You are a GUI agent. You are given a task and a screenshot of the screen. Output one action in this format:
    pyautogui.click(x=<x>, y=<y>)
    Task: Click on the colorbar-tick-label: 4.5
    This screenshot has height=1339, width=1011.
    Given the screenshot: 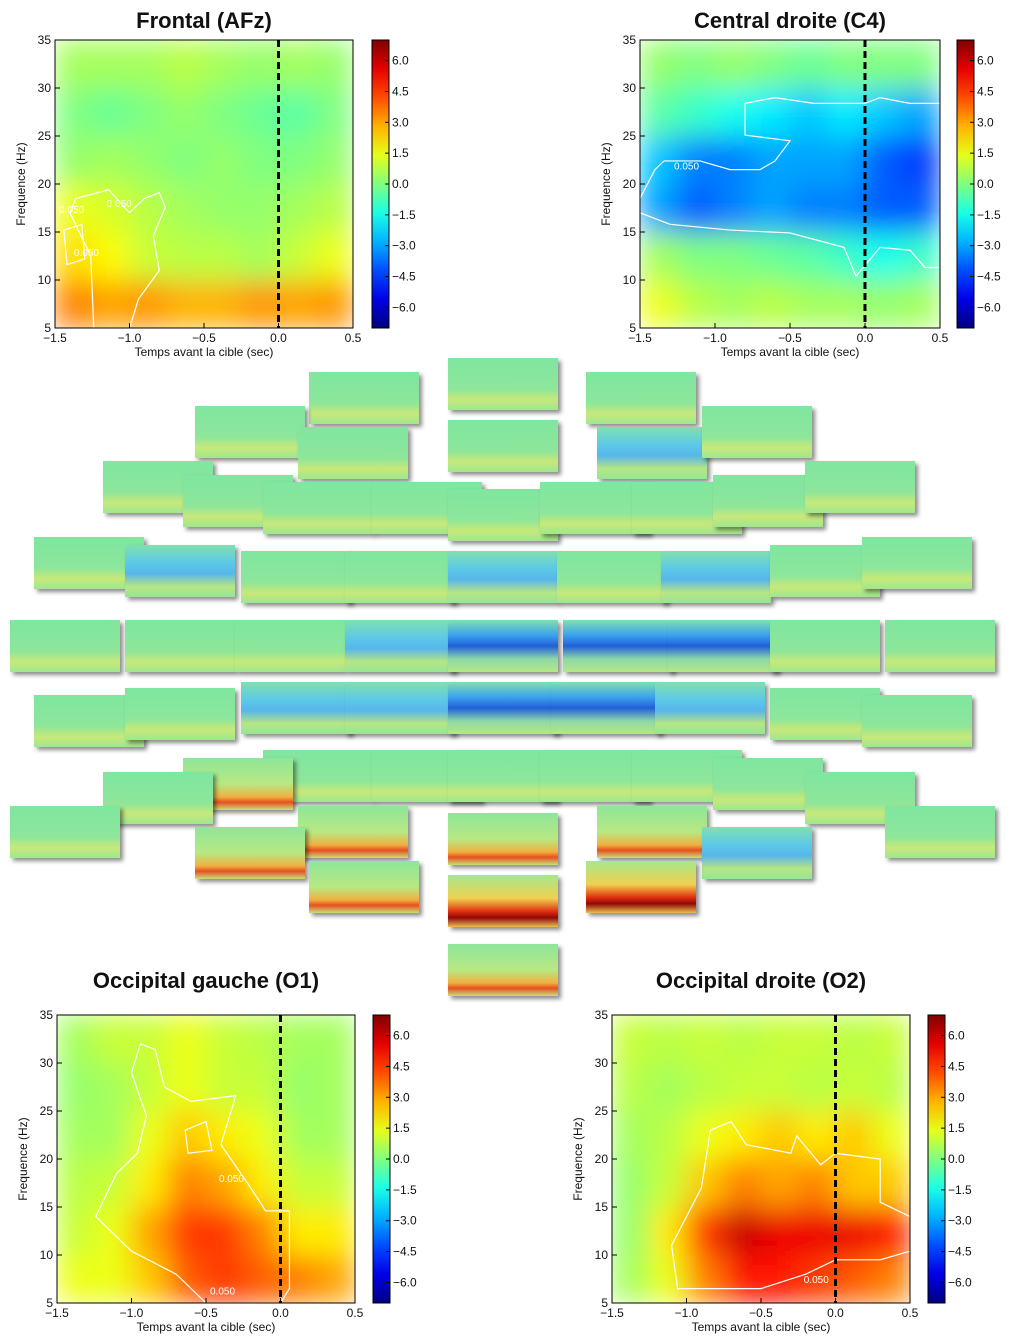 What is the action you would take?
    pyautogui.click(x=985, y=91)
    